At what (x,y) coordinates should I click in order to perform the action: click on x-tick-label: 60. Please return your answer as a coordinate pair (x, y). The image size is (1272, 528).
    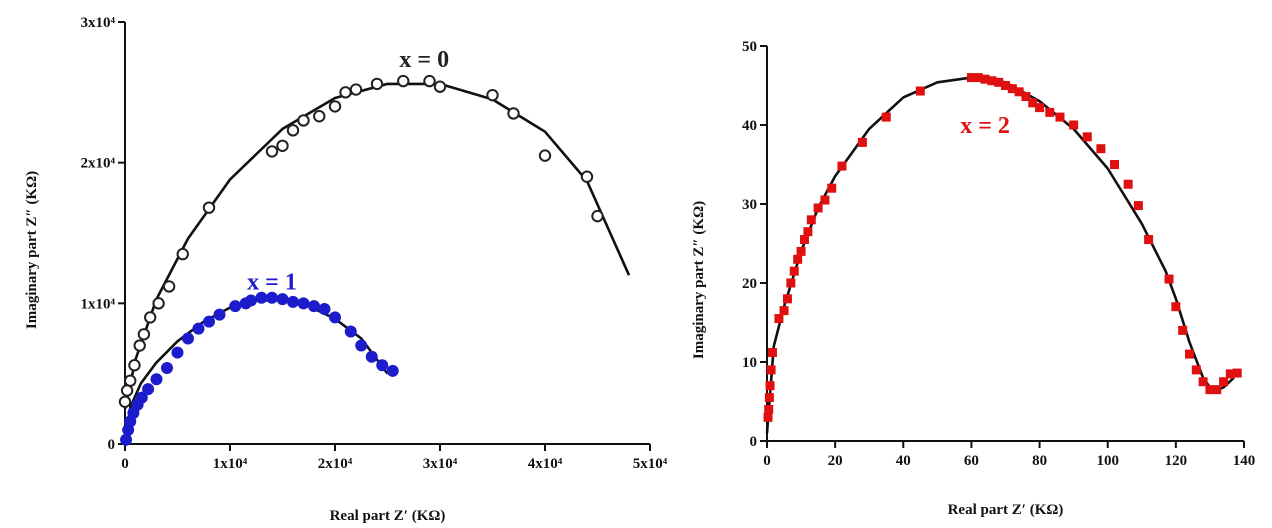
    Looking at the image, I should click on (971, 461).